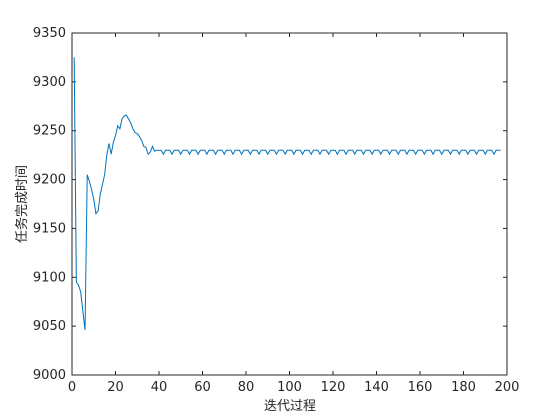 The width and height of the screenshot is (560, 420). Describe the element at coordinates (463, 387) in the screenshot. I see `x-tick-label: 180` at that location.